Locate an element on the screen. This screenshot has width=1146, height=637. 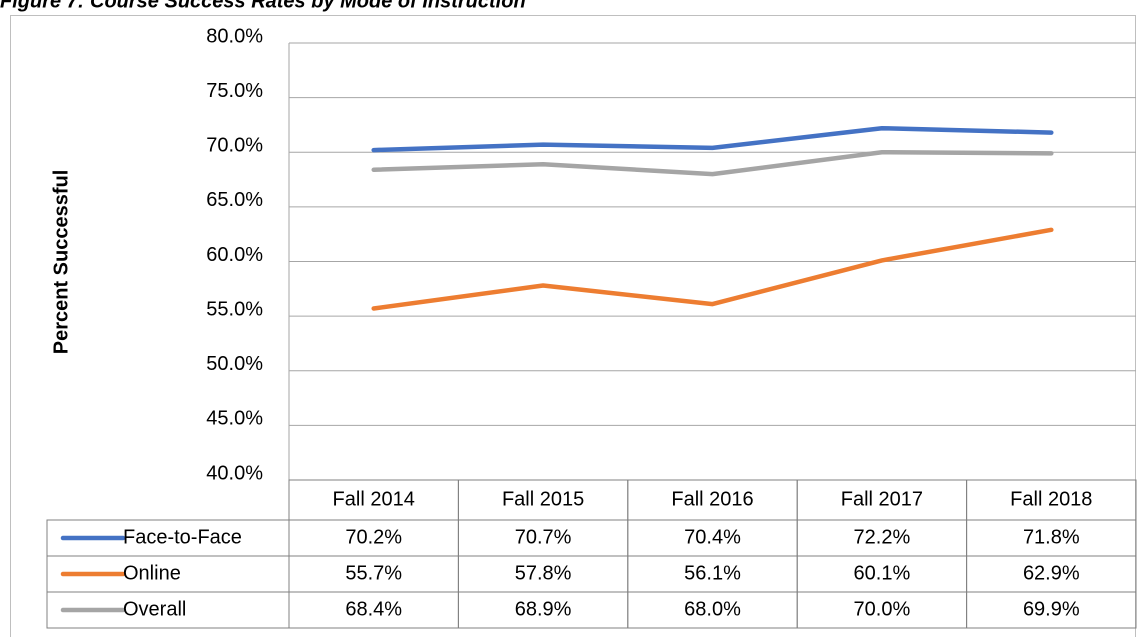
table-value: 70.0% is located at coordinates (882, 609).